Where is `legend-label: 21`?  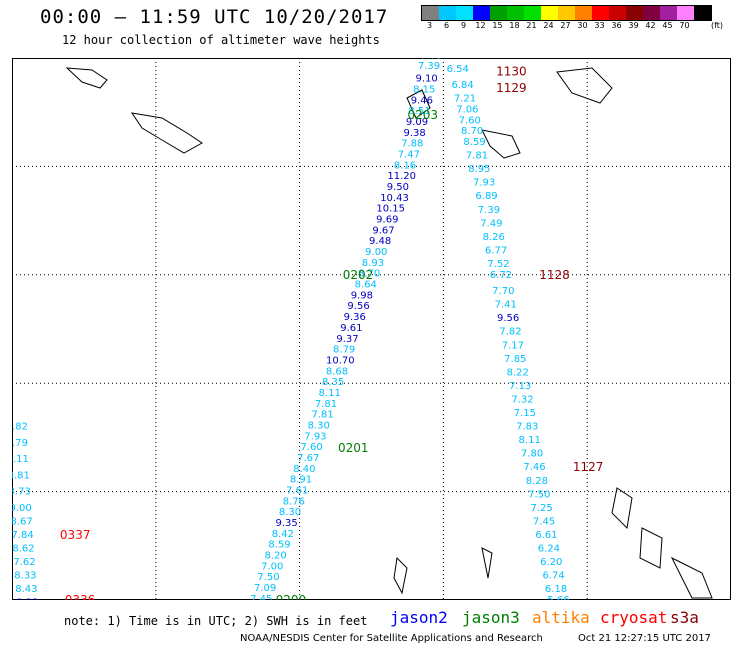 legend-label: 21 is located at coordinates (531, 25).